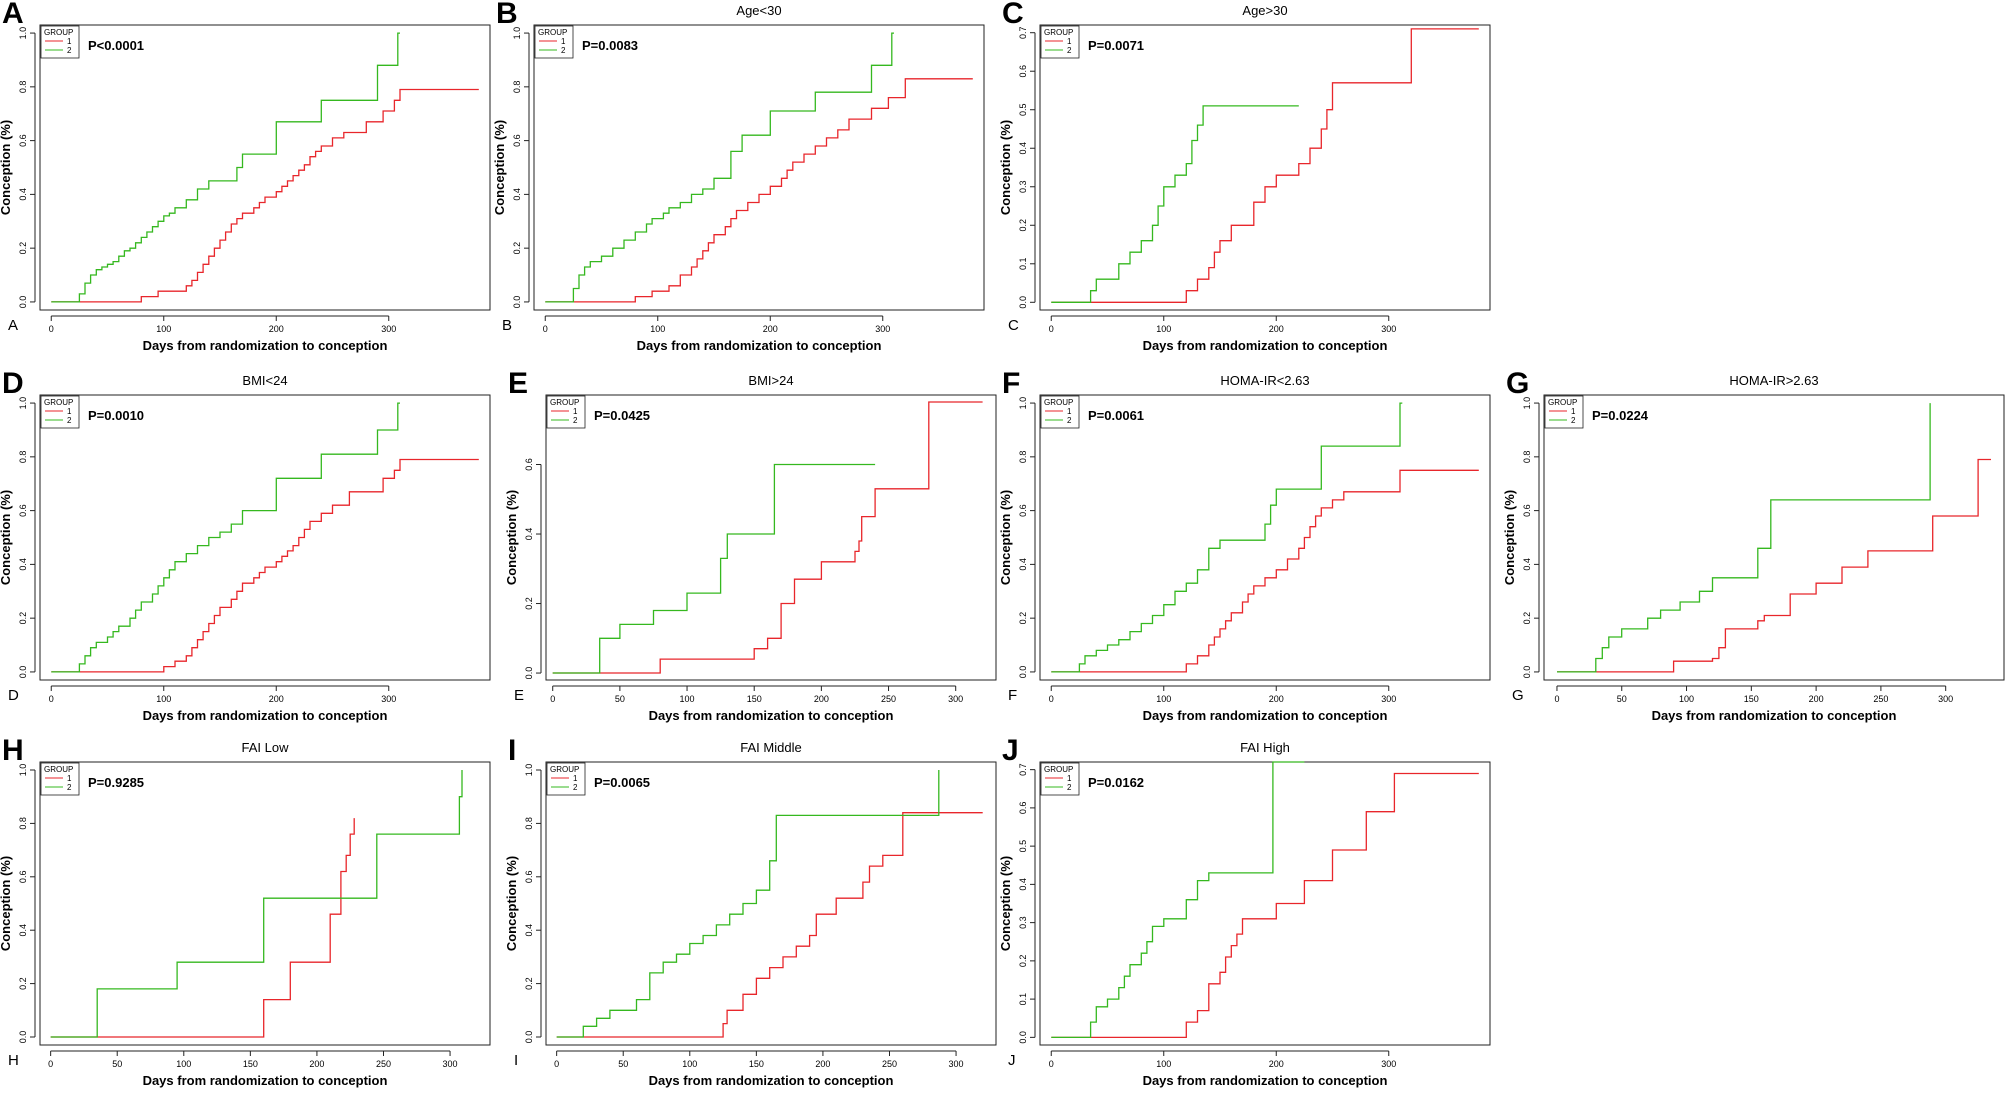  What do you see at coordinates (1264, 380) in the screenshot?
I see `panel-title: HOMA-IR<2.63` at bounding box center [1264, 380].